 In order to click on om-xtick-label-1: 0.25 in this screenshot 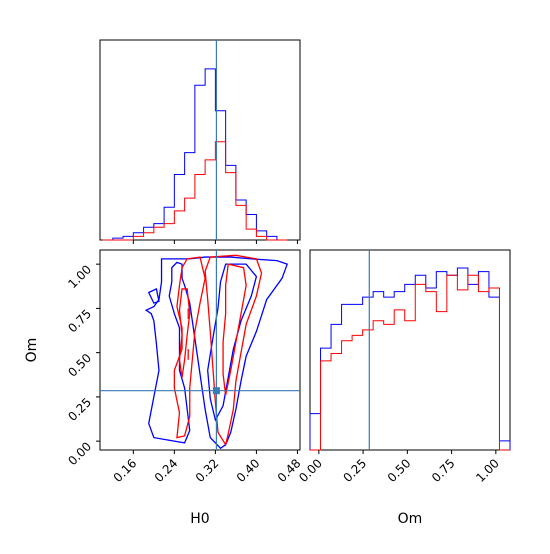, I will do `click(354, 470)`.